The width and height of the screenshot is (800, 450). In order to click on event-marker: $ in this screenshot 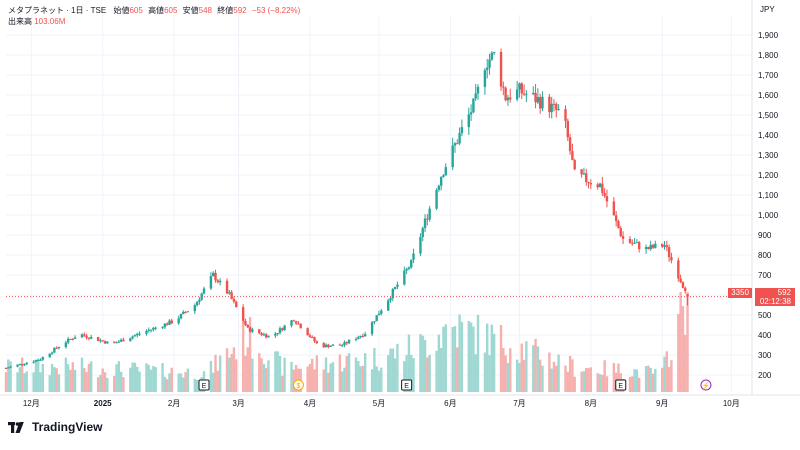, I will do `click(298, 385)`.